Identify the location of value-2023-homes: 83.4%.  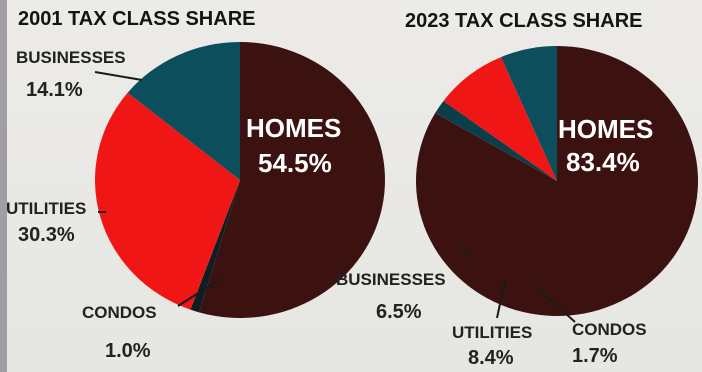
(603, 162).